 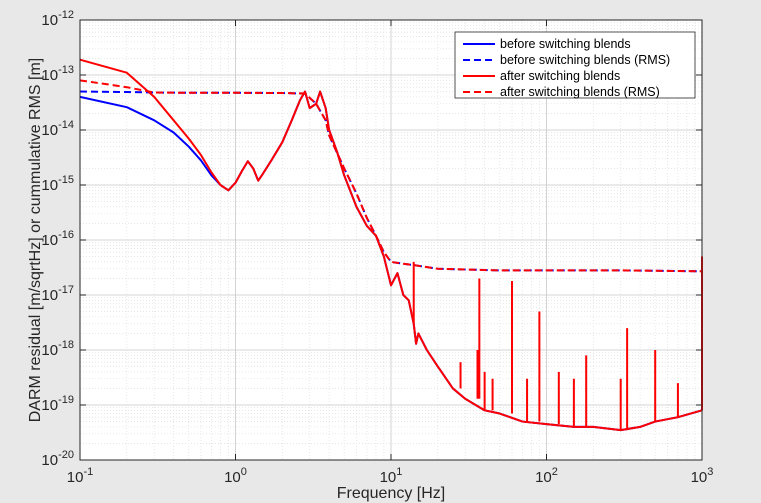 What do you see at coordinates (57, 459) in the screenshot?
I see `y-tick-label: 10-20` at bounding box center [57, 459].